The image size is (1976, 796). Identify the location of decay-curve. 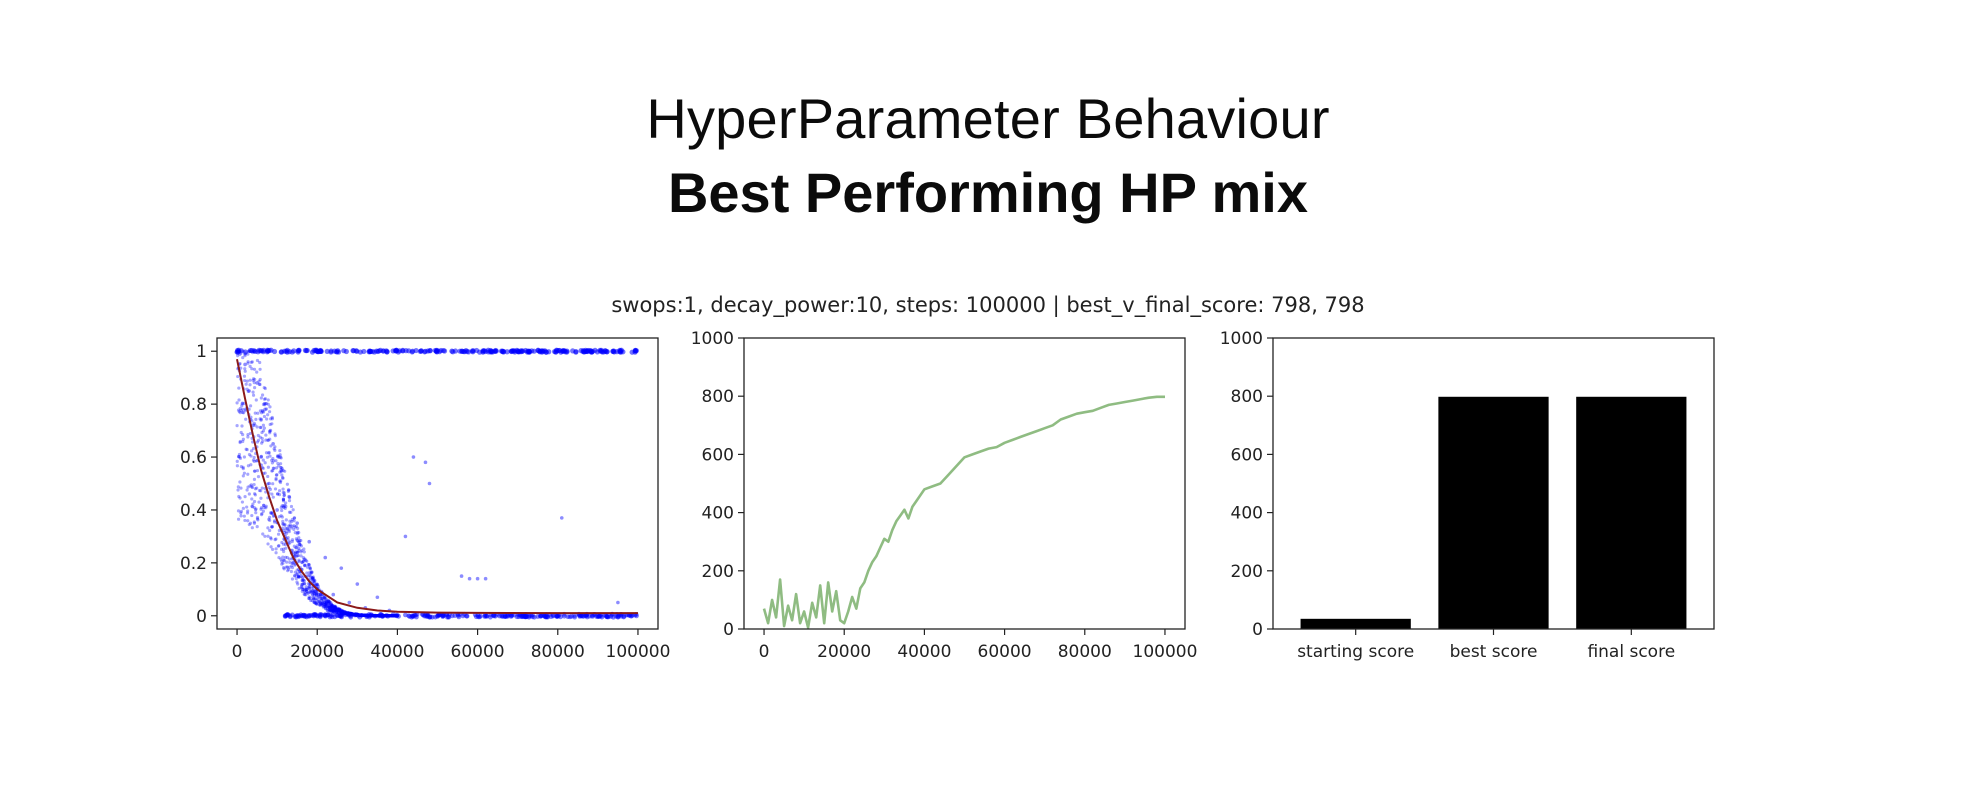
(437, 486).